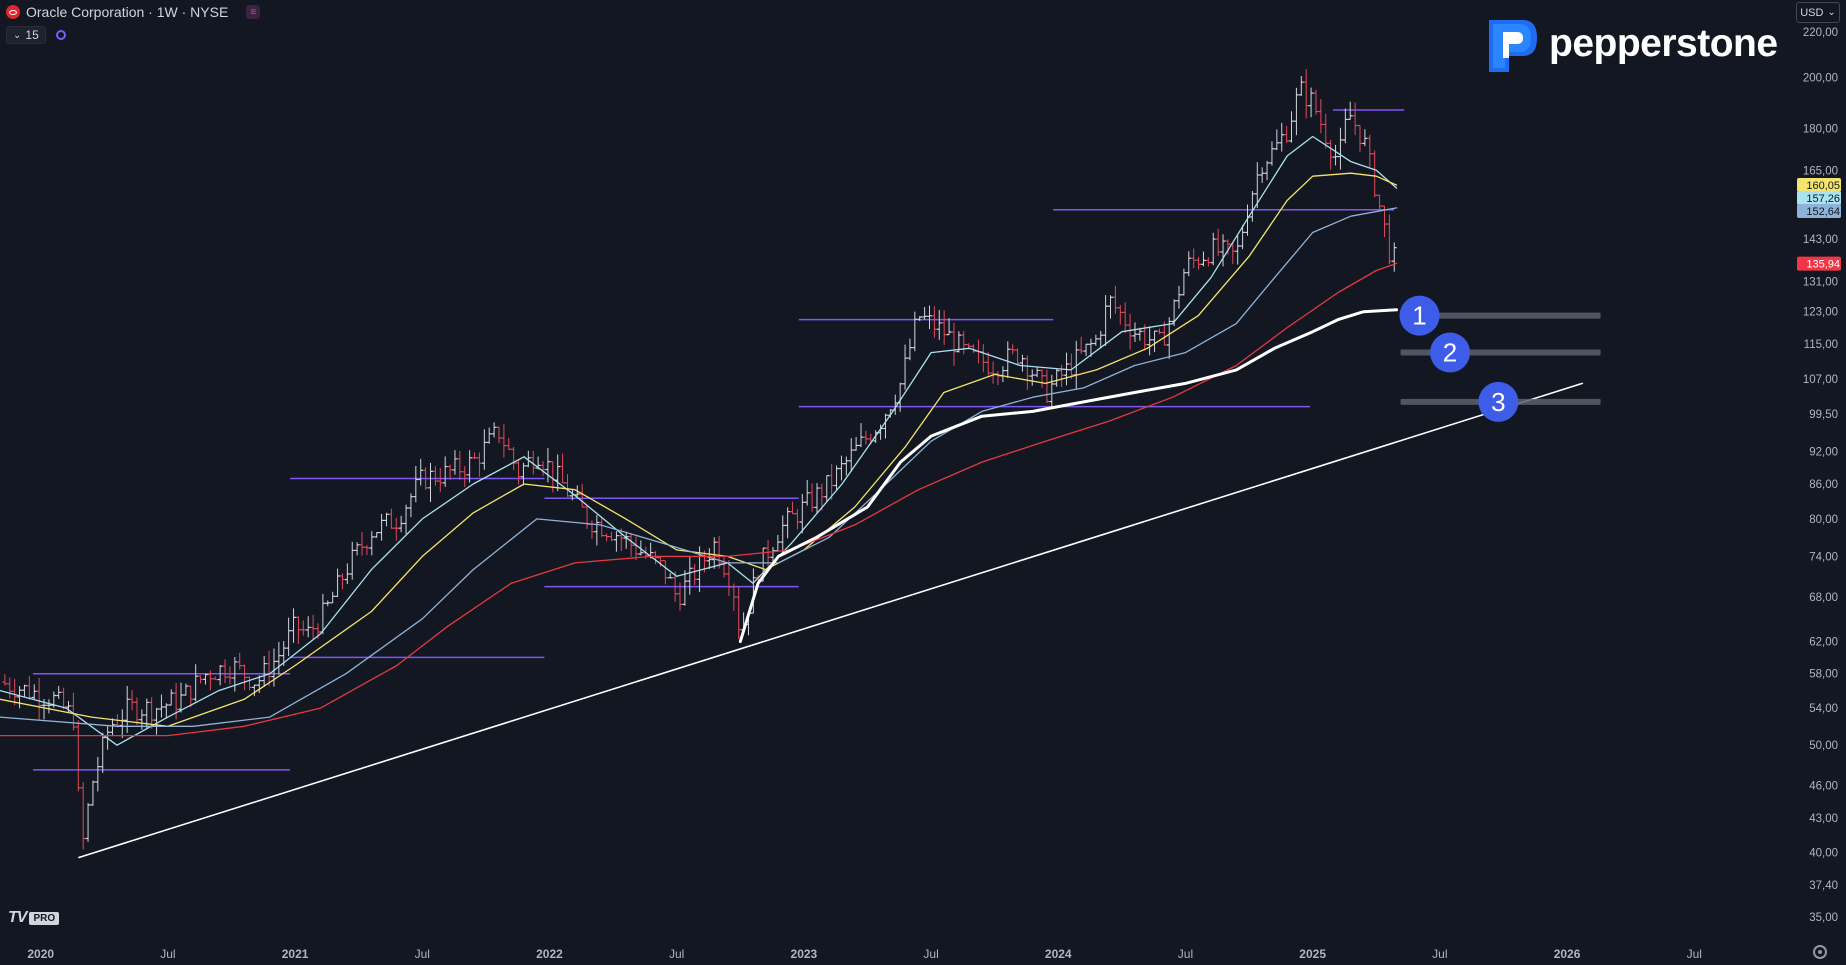  Describe the element at coordinates (1823, 485) in the screenshot. I see `y-tick-label: 86,00` at that location.